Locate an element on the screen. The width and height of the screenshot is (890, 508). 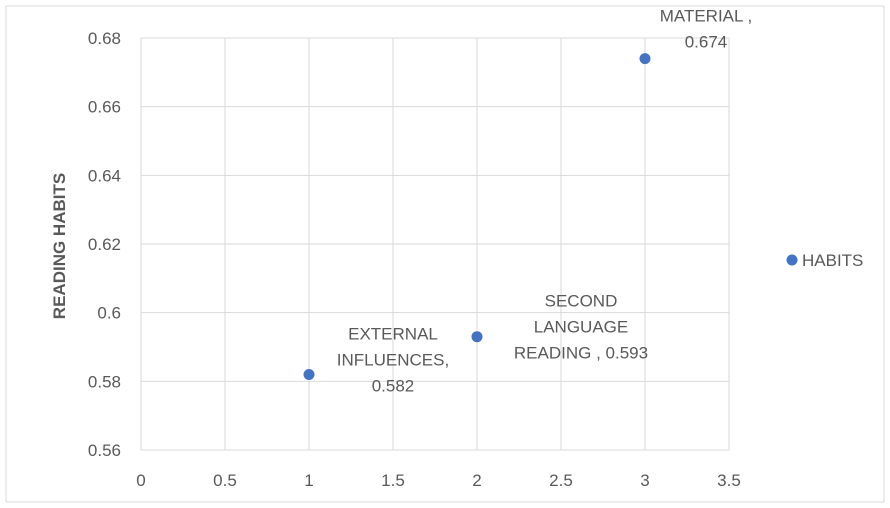
x-tick-label: 3.5 is located at coordinates (729, 480).